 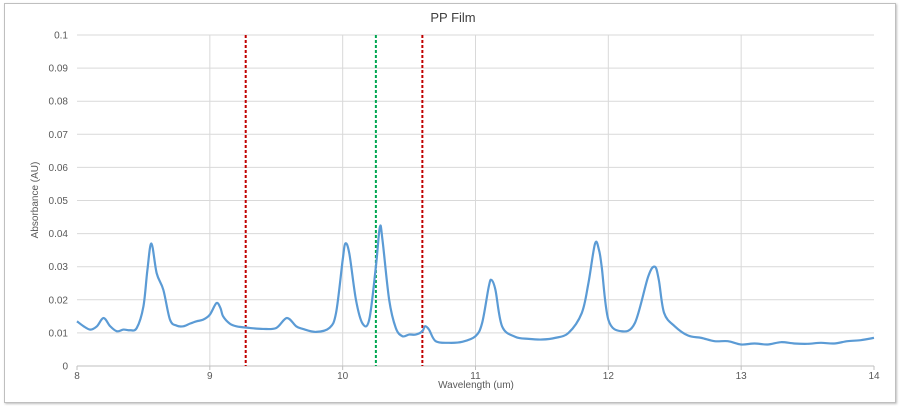 I want to click on x-tick-label: 11, so click(x=475, y=376).